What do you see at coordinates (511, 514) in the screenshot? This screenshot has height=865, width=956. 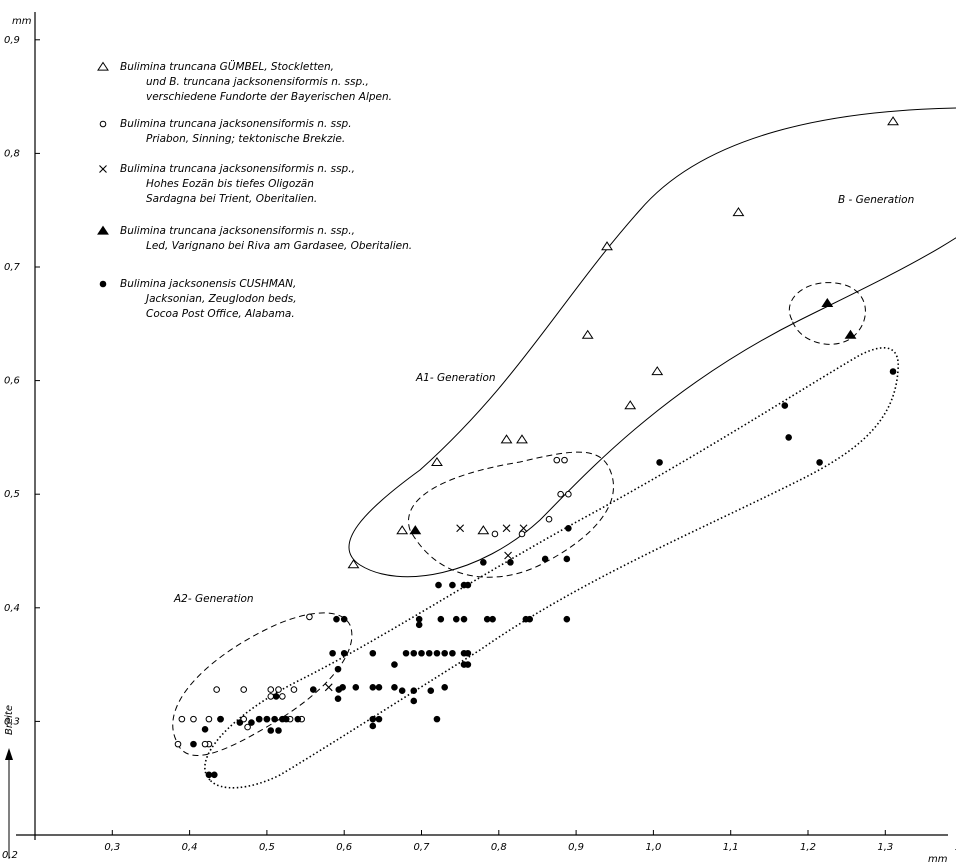 I see `a1-generation-envelope` at bounding box center [511, 514].